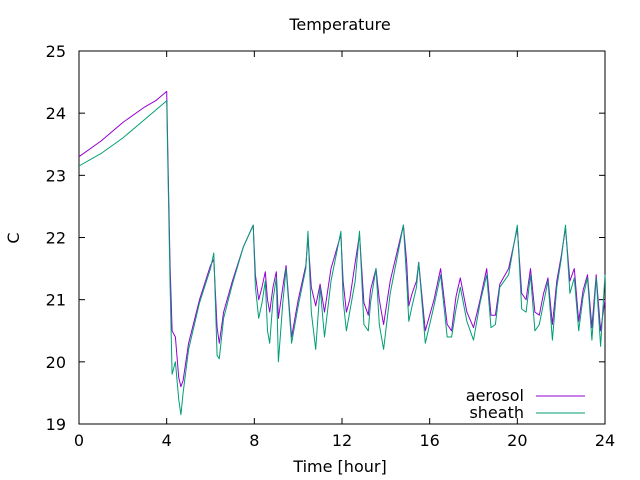 The height and width of the screenshot is (480, 640). I want to click on legend-label-aerosol: aerosol, so click(495, 395).